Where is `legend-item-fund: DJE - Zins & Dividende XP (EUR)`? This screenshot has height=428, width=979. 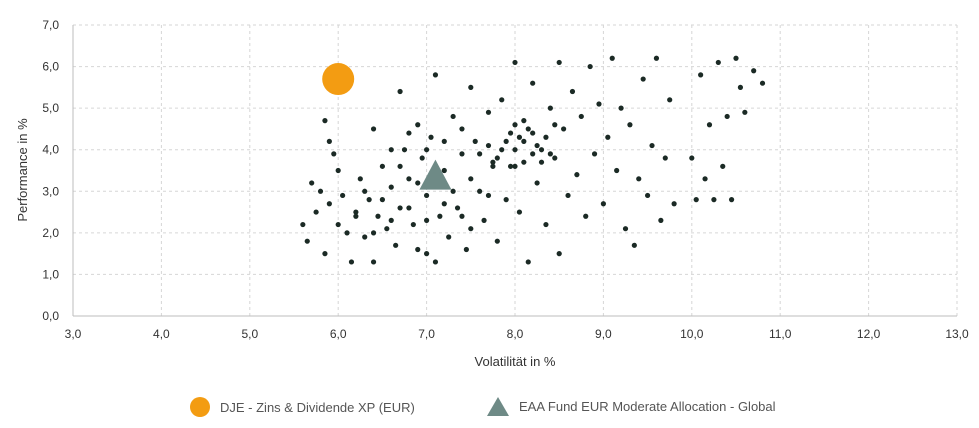
legend-item-fund: DJE - Zins & Dividende XP (EUR) is located at coordinates (302, 407).